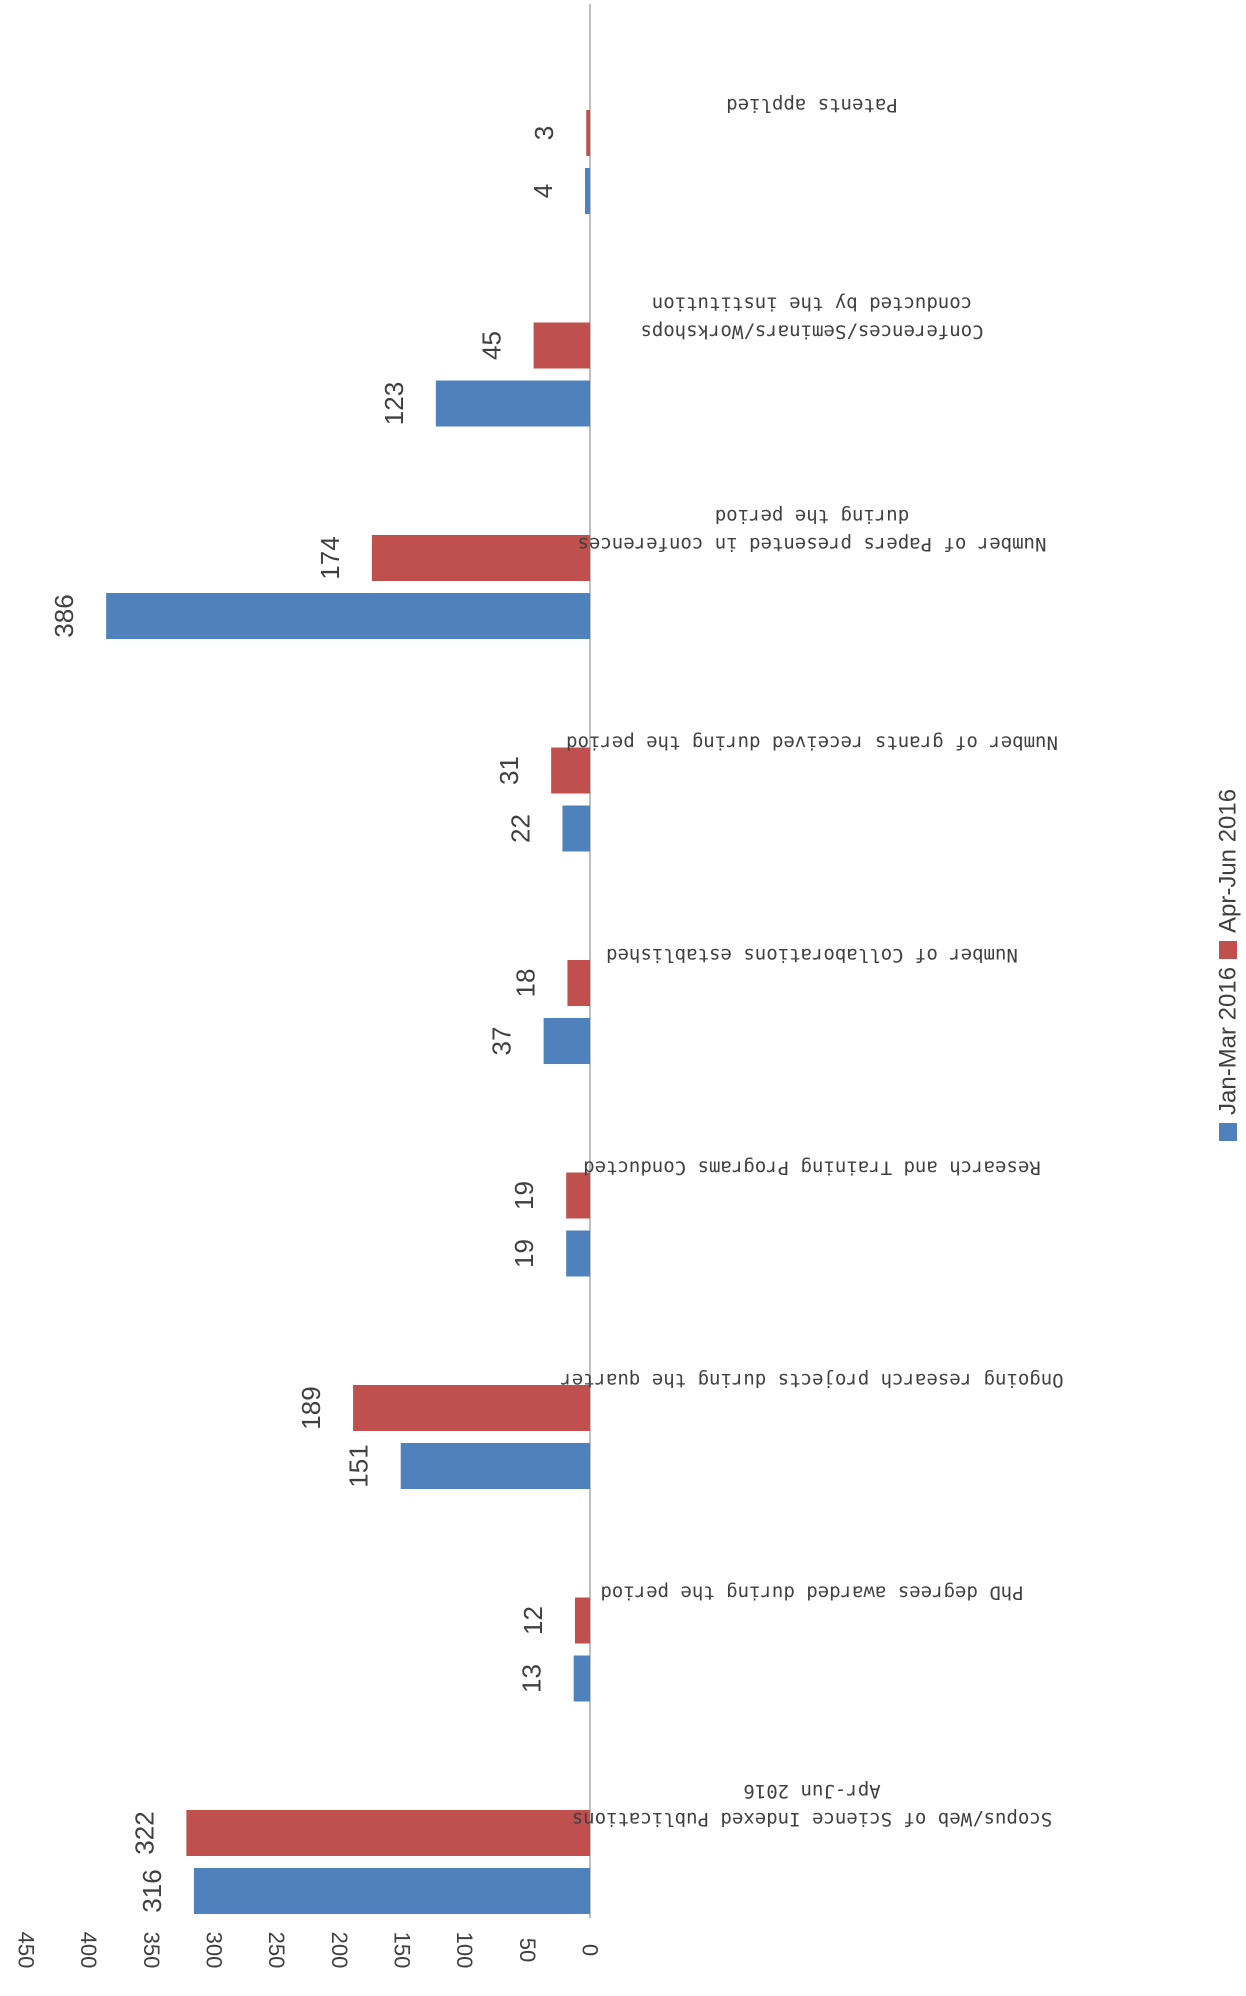 This screenshot has height=1996, width=1246. I want to click on category-label: Patents applied, so click(812, 105).